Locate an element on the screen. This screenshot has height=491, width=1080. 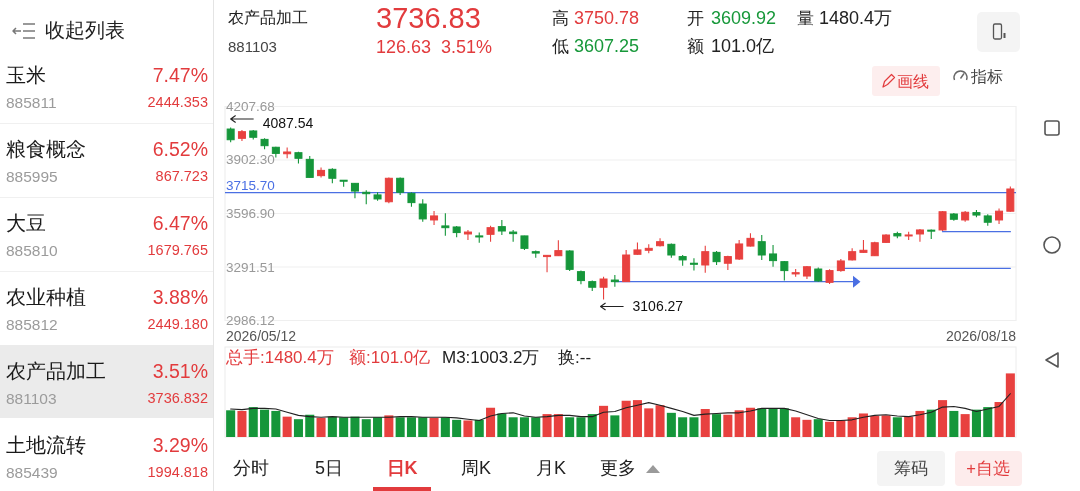
chart-subtitle: 881103 is located at coordinates (252, 46).